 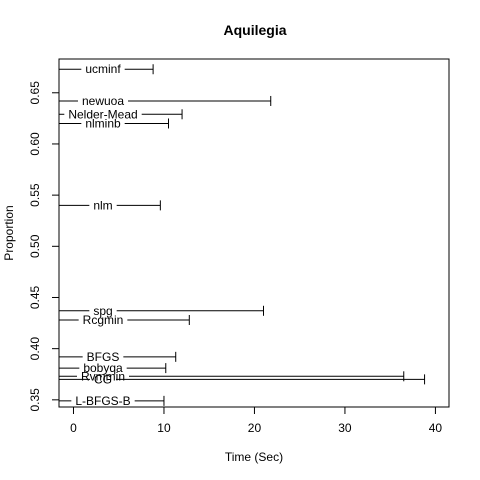 What do you see at coordinates (256, 420) in the screenshot?
I see `x-axis: 0 10 20 30 40` at bounding box center [256, 420].